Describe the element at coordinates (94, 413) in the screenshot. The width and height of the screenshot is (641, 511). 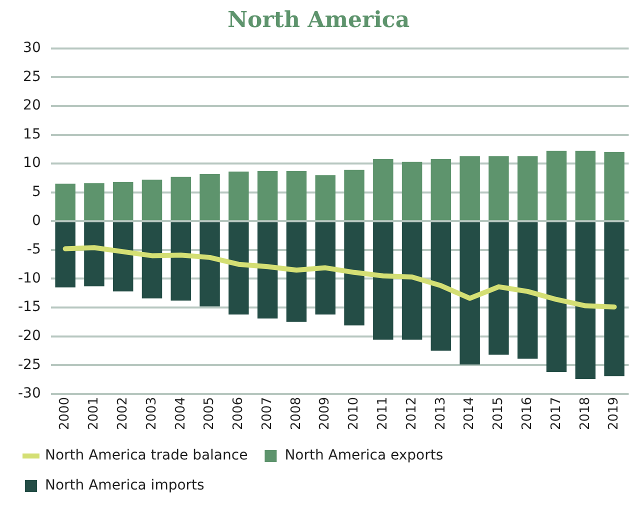
I see `x-tick-label: 2001` at that location.